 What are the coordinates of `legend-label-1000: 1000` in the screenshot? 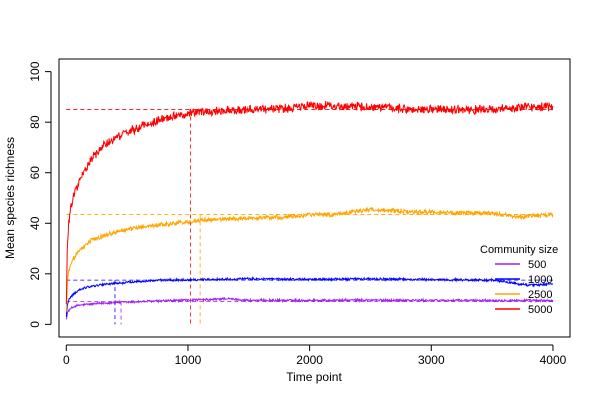 It's located at (540, 280).